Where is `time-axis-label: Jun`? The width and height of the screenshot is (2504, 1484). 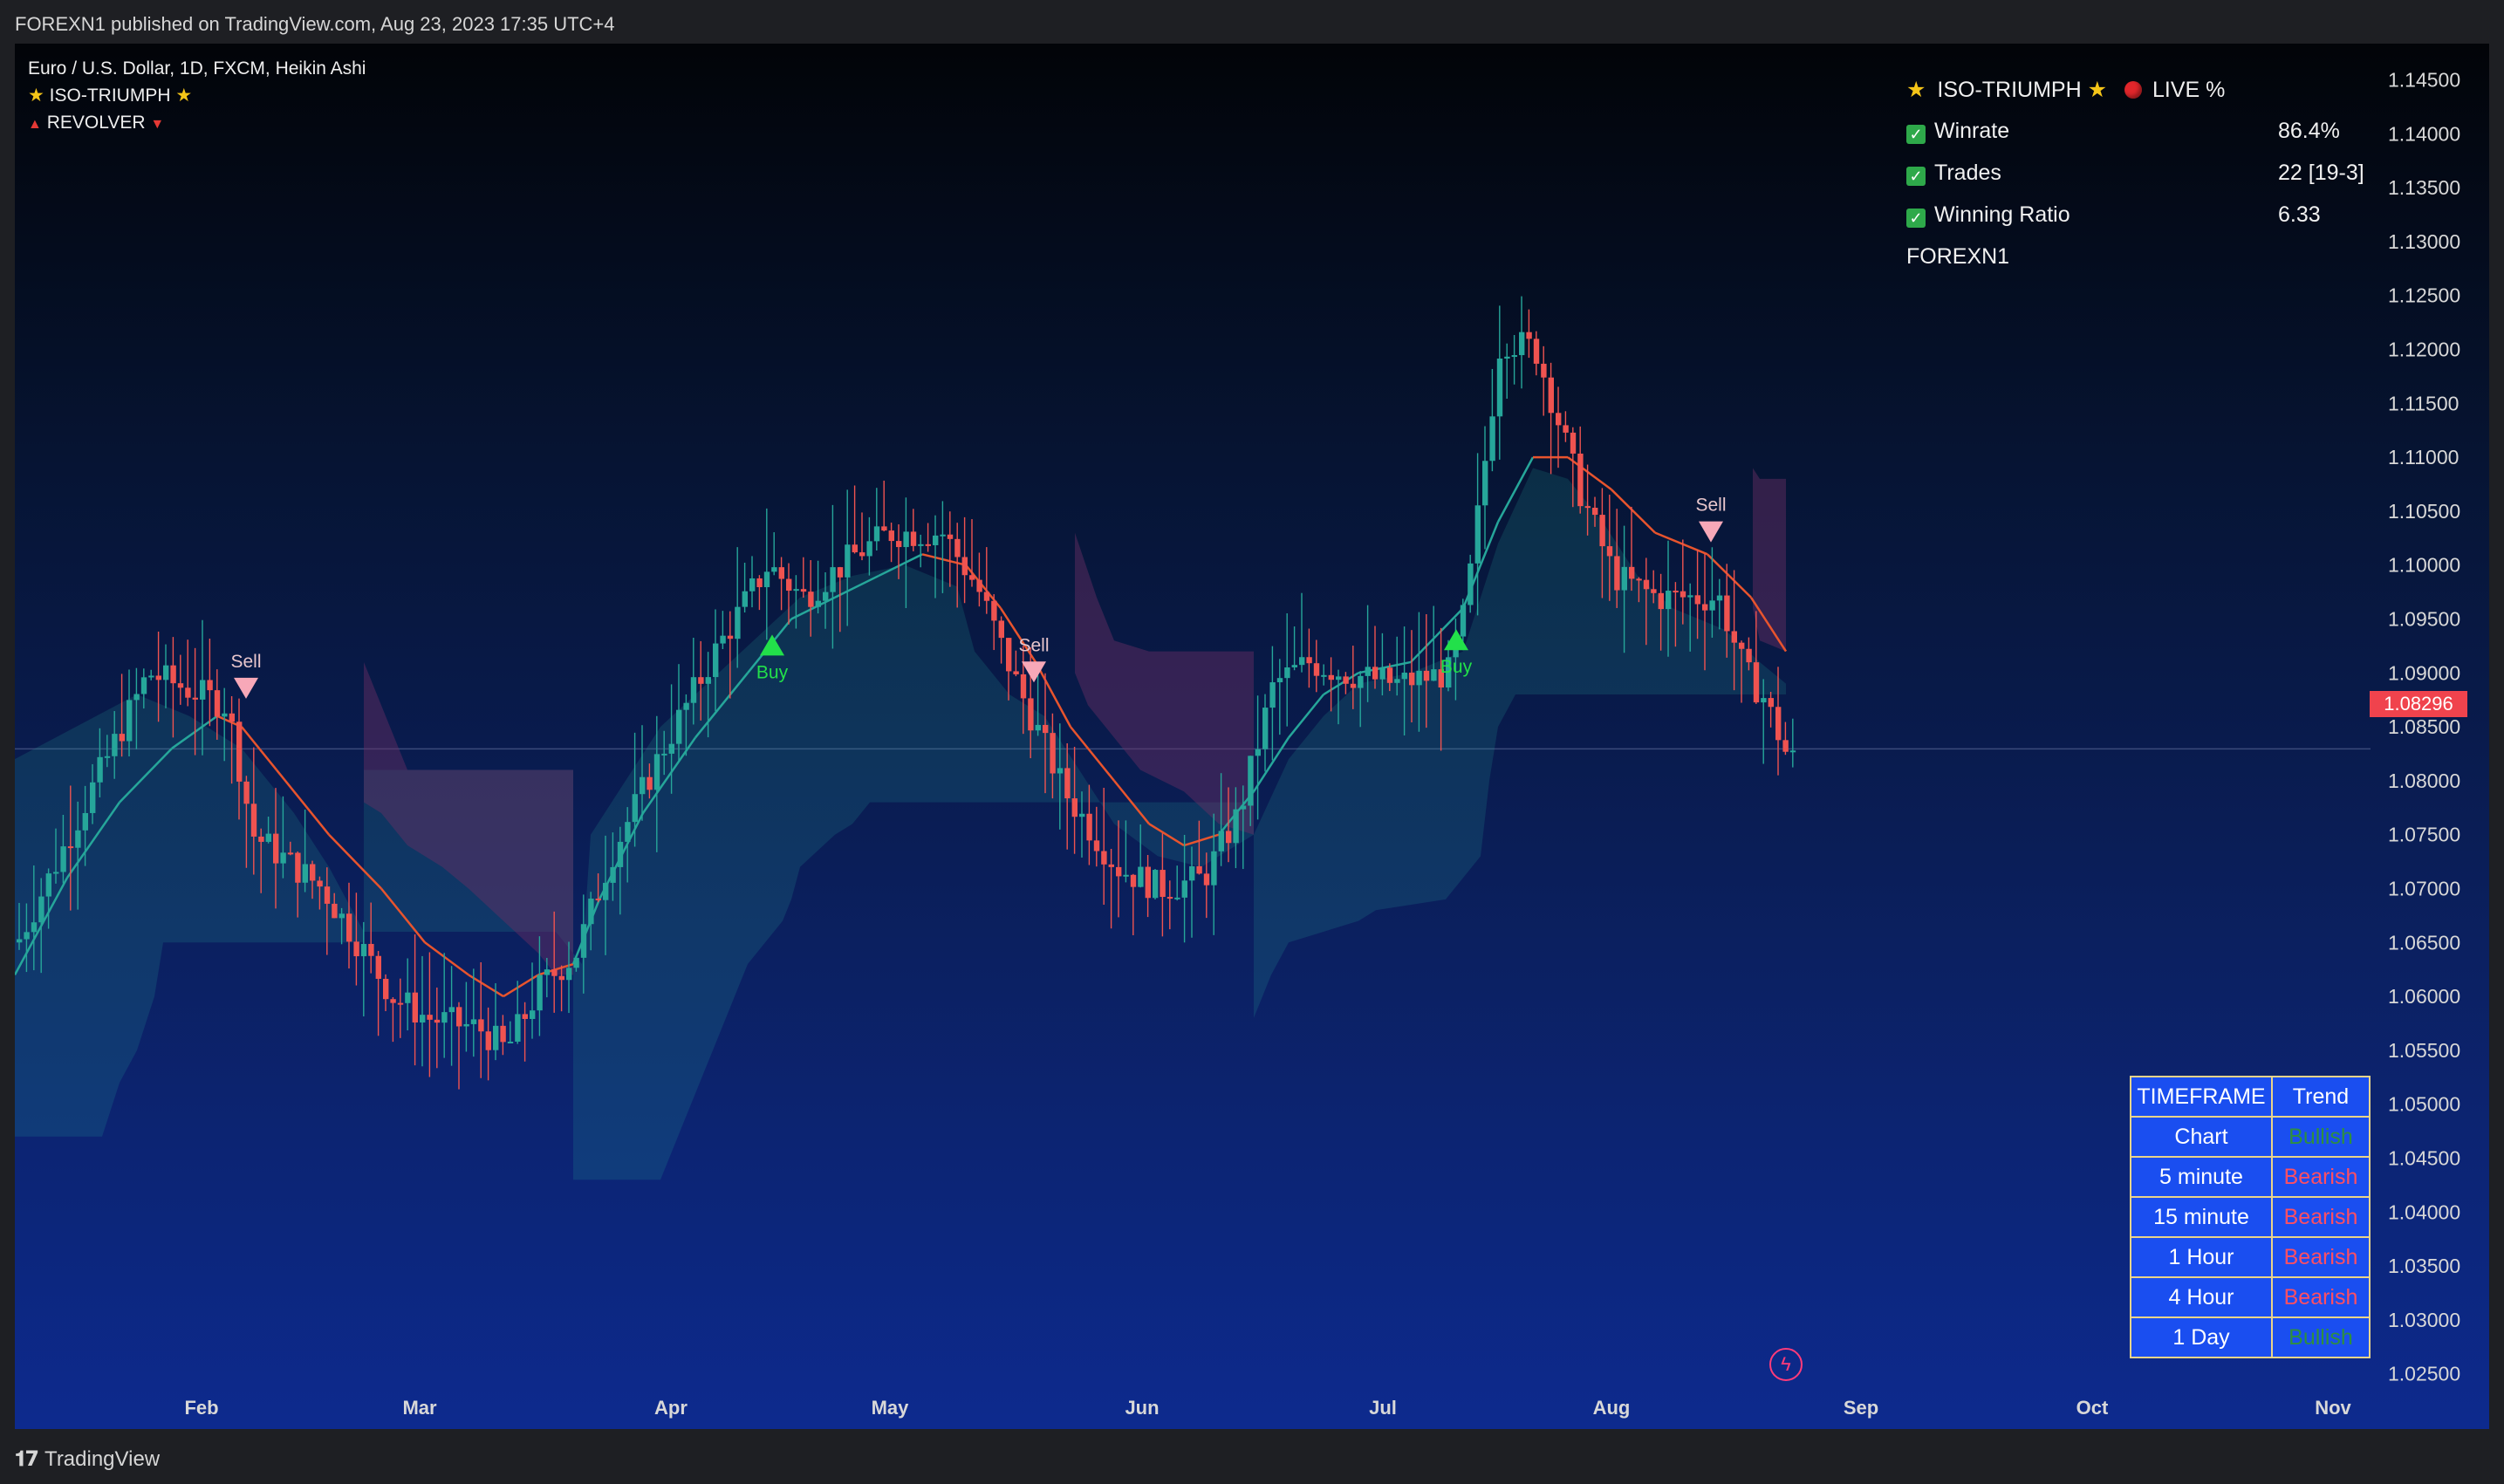 time-axis-label: Jun is located at coordinates (1142, 1408).